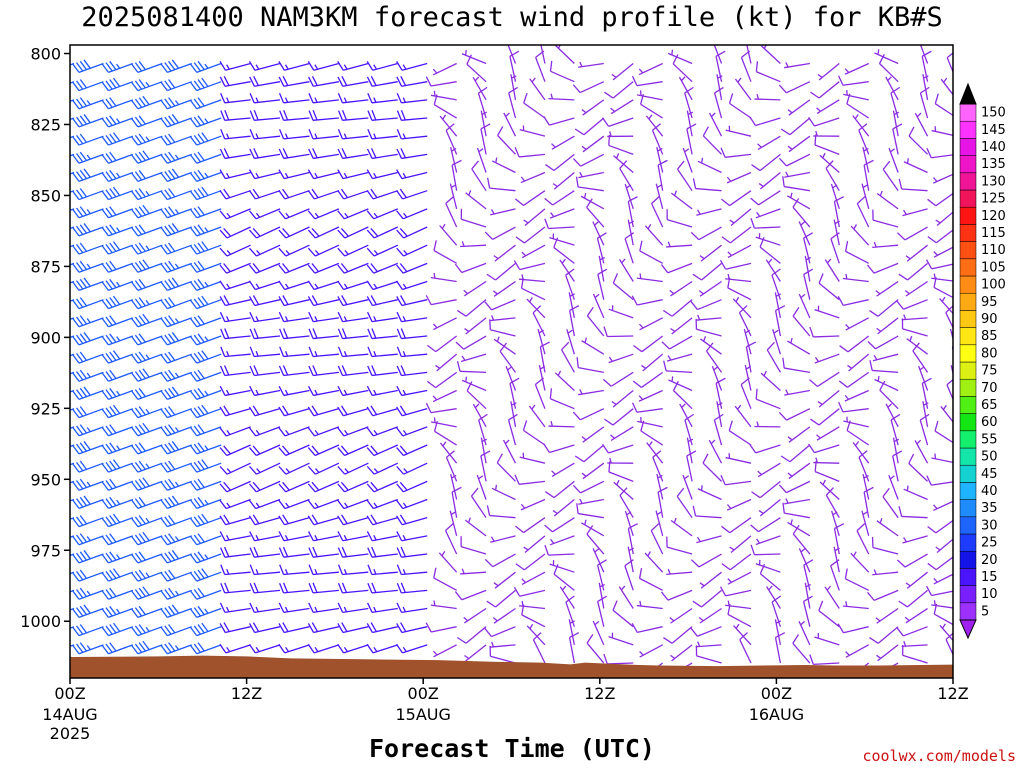 Image resolution: width=1024 pixels, height=768 pixels. I want to click on y-axis: 800 825 850 875 900 925 950 975 1000, so click(45, 338).